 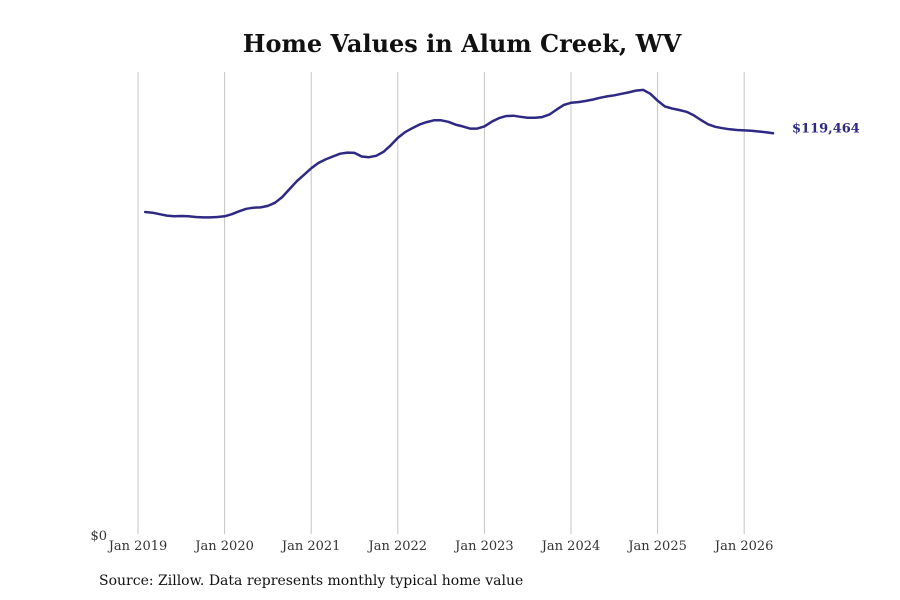 What do you see at coordinates (137, 546) in the screenshot?
I see `x-tick-label: Jan 2019` at bounding box center [137, 546].